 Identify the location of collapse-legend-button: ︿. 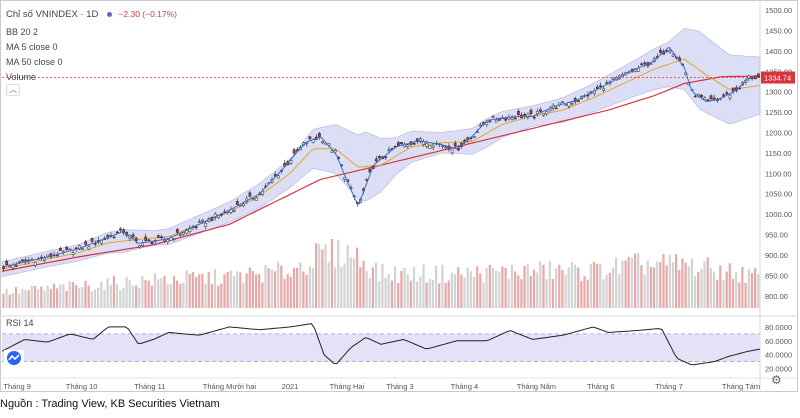
(13, 90).